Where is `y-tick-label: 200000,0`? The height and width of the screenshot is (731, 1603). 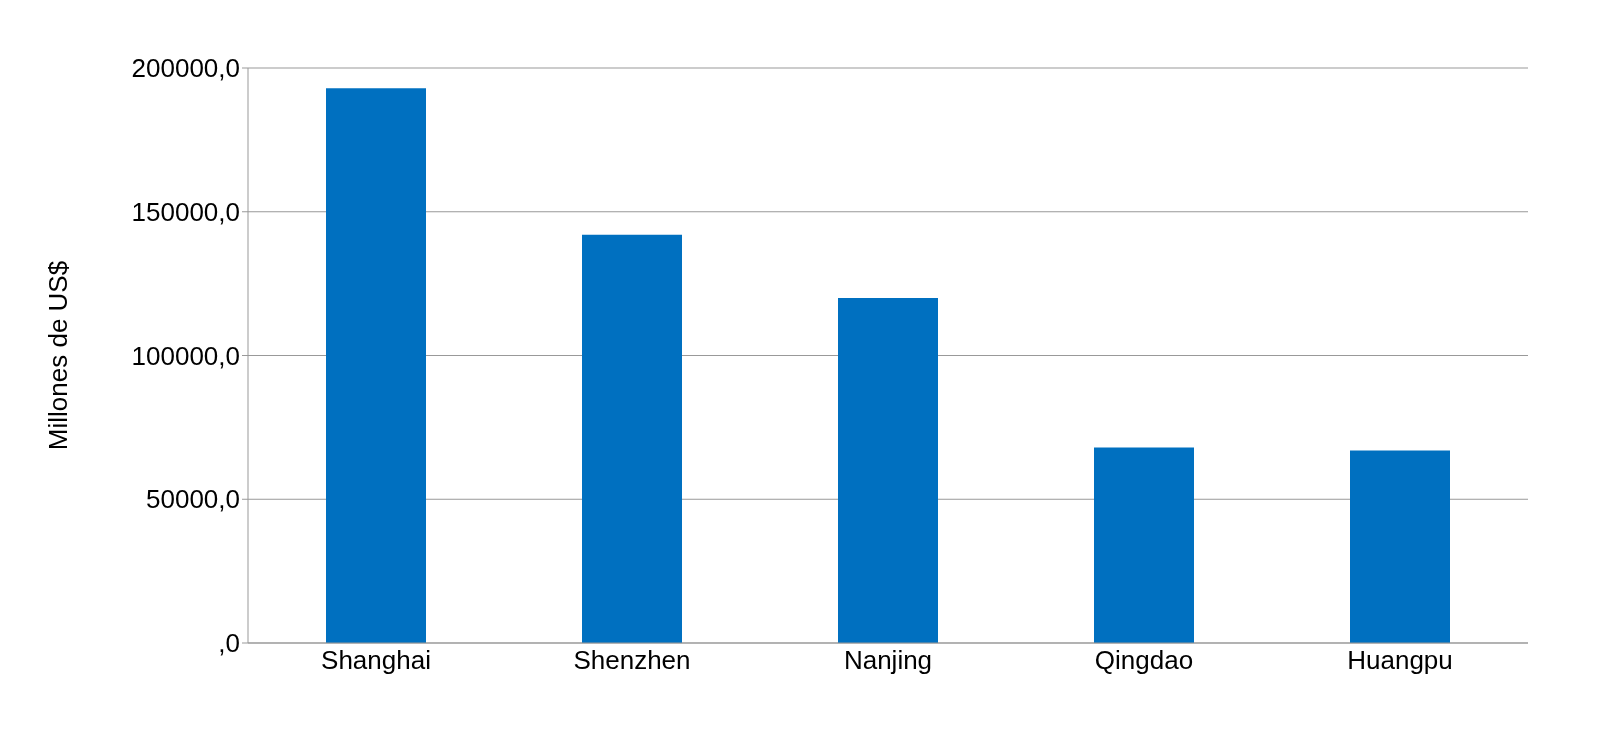
y-tick-label: 200000,0 is located at coordinates (185, 68).